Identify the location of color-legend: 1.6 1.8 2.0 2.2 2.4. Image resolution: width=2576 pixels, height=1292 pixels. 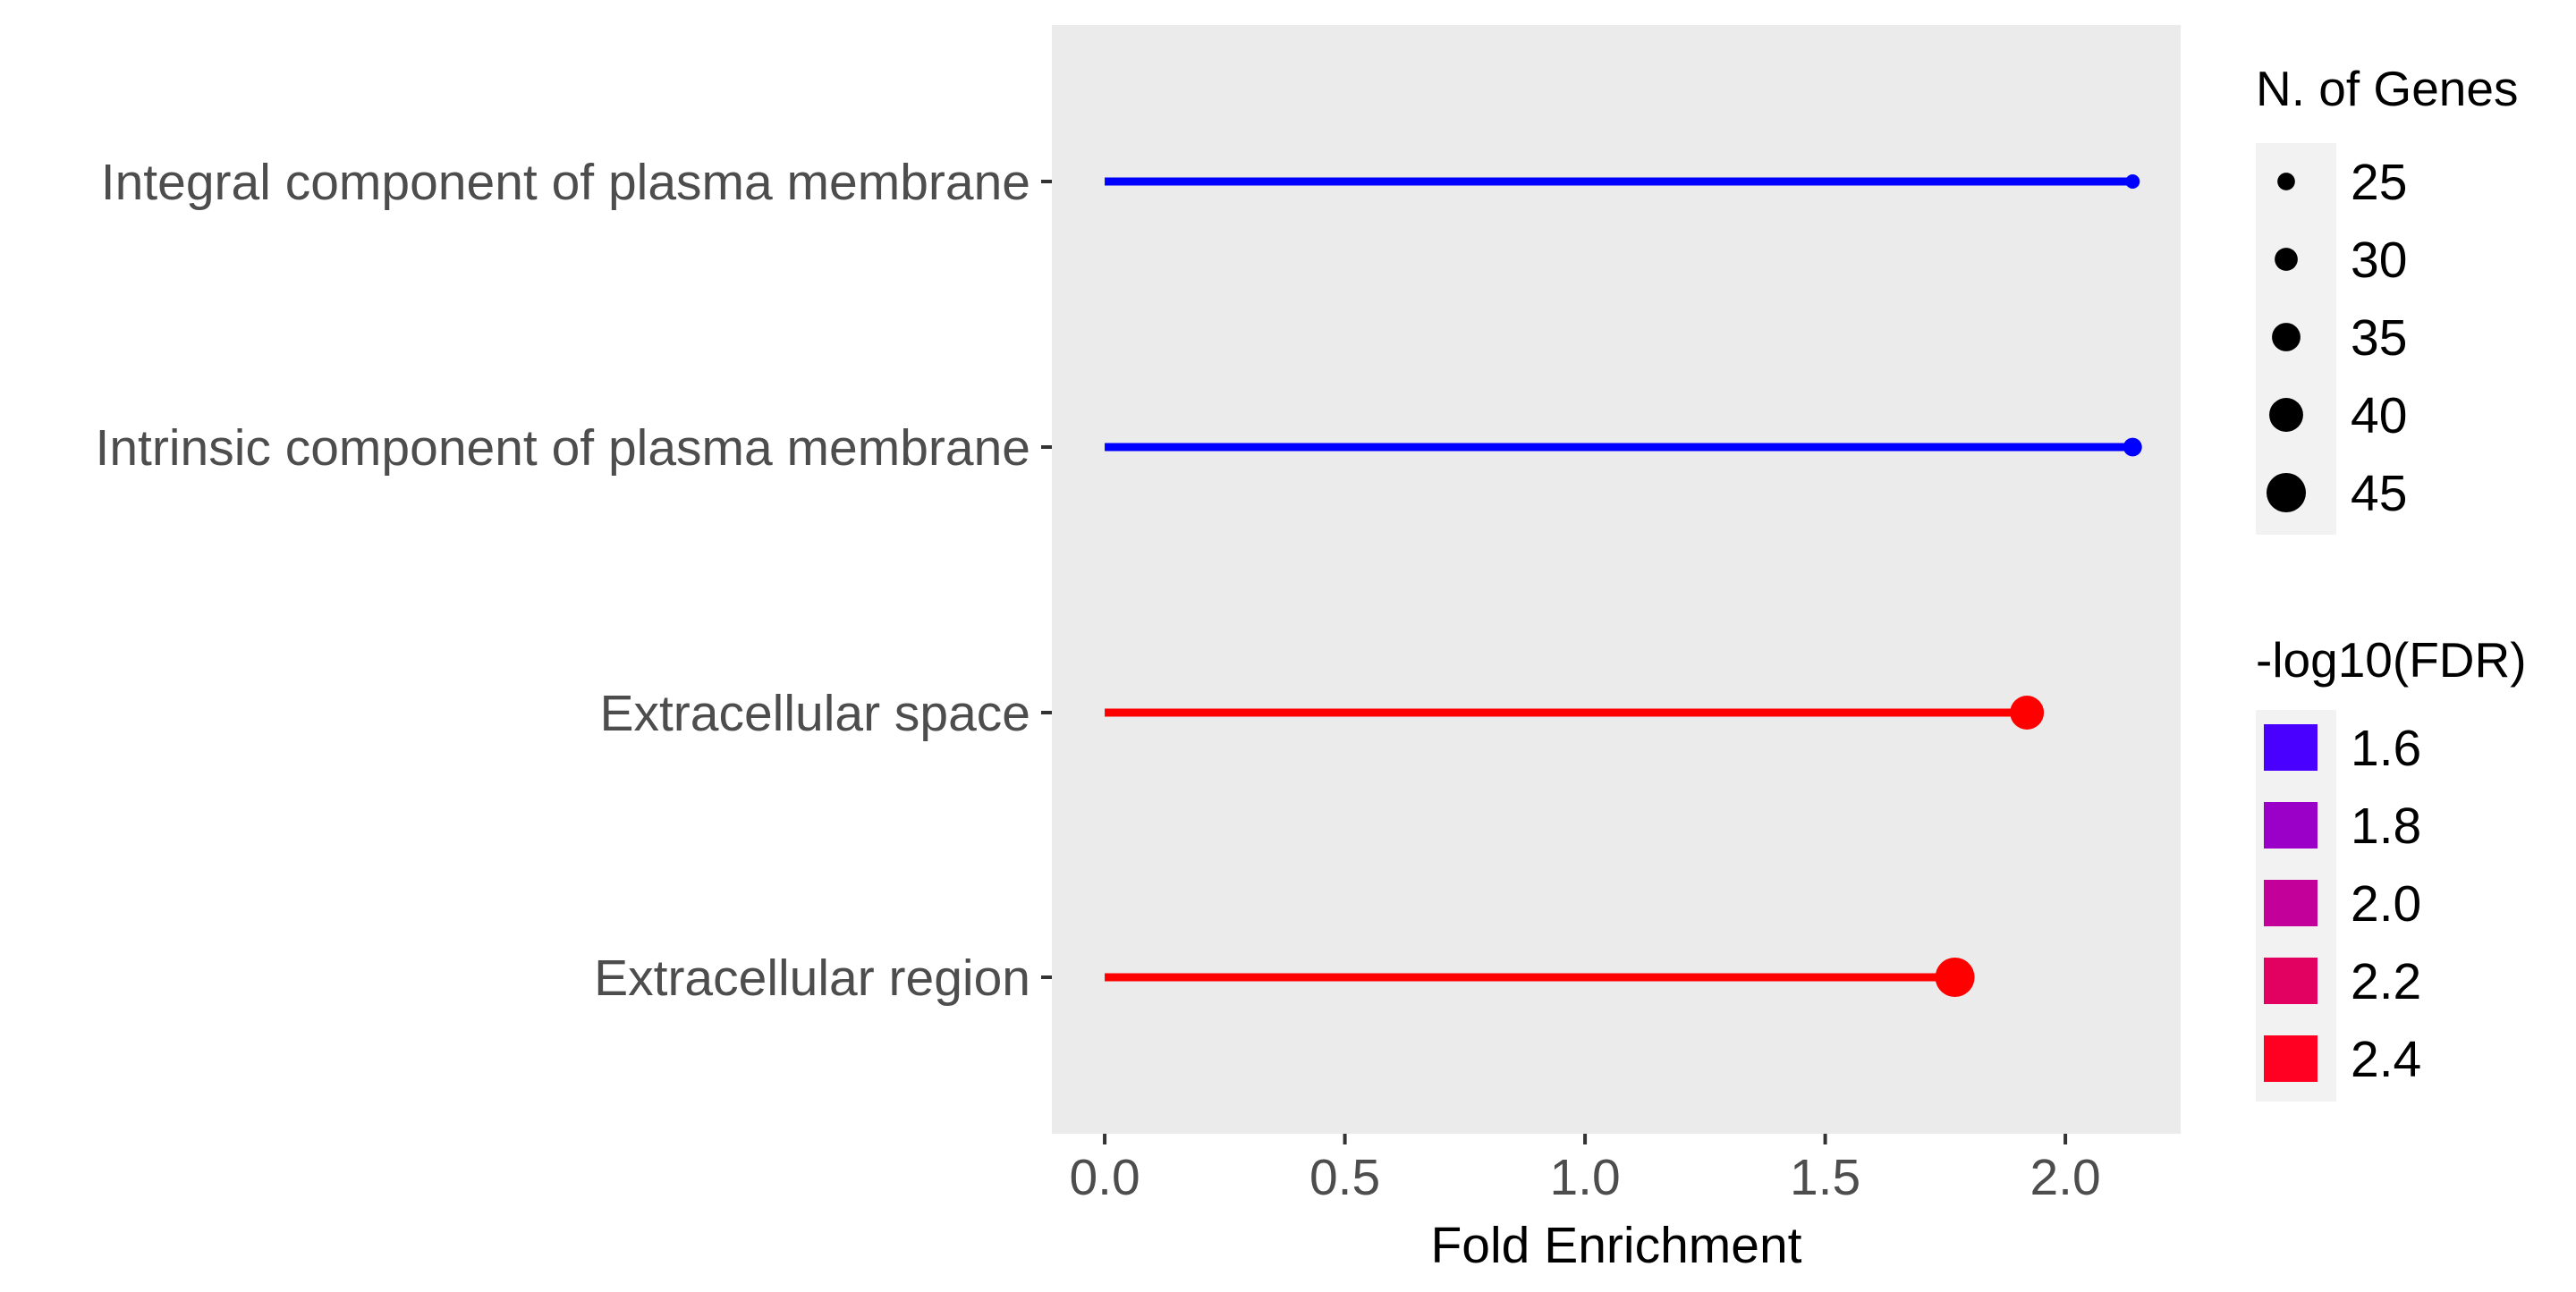
(2342, 904).